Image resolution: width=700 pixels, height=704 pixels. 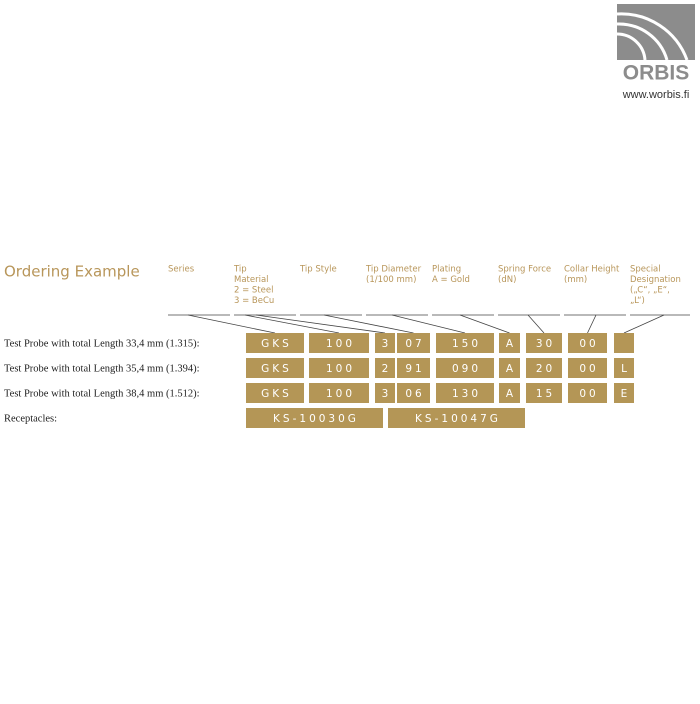 I want to click on code-value: KS-10047G, so click(x=458, y=419).